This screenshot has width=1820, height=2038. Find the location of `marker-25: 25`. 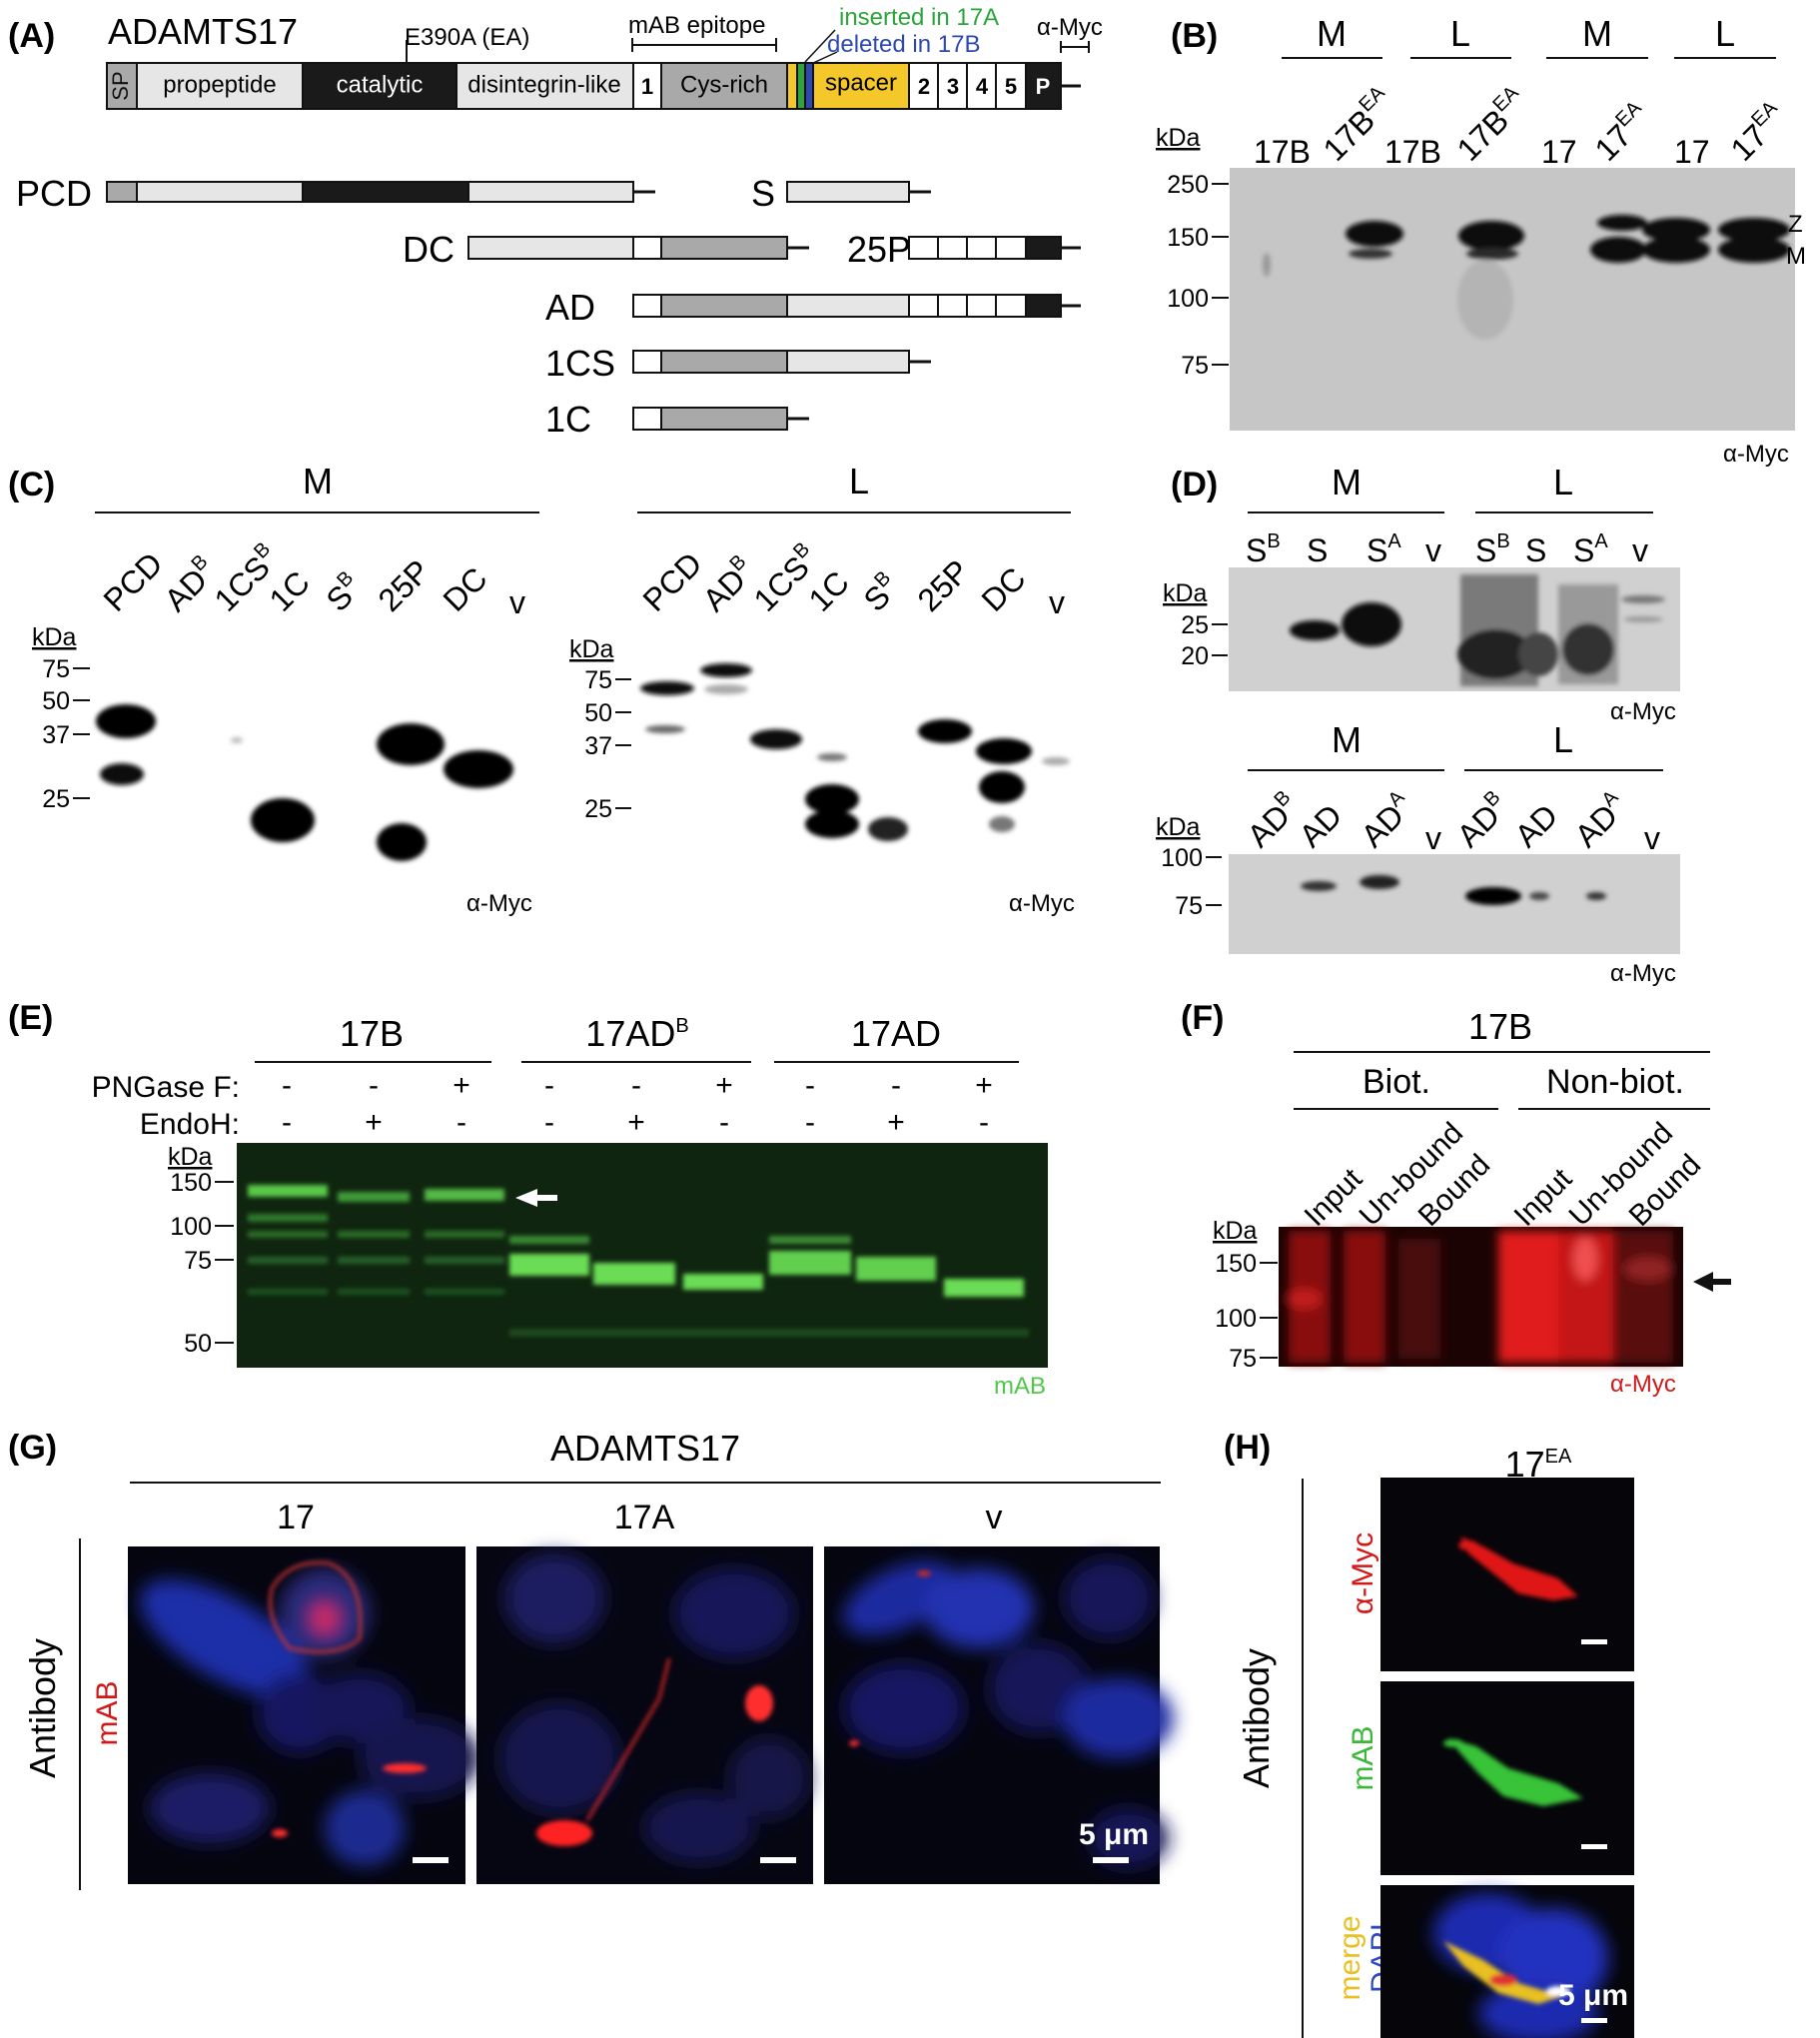

marker-25: 25 is located at coordinates (598, 809).